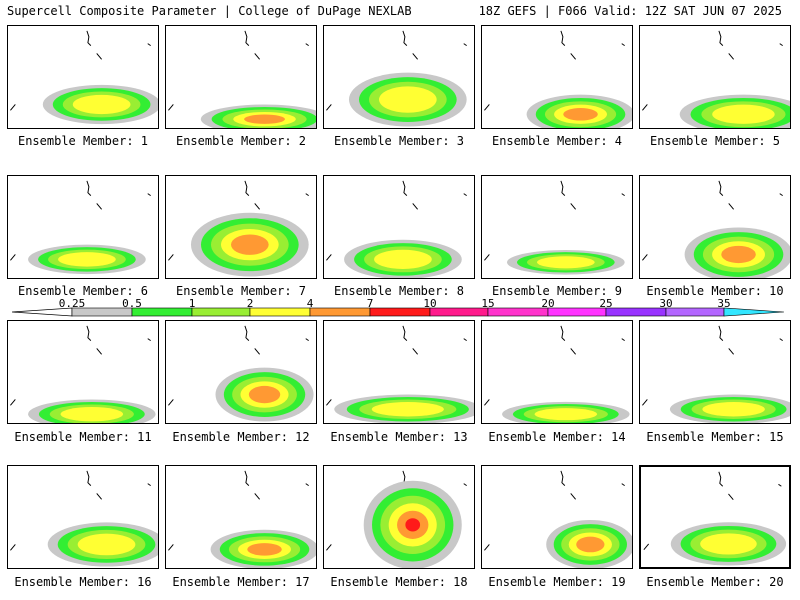 The height and width of the screenshot is (600, 800). I want to click on ensemble-member-label: Ensemble Member: 7, so click(241, 291).